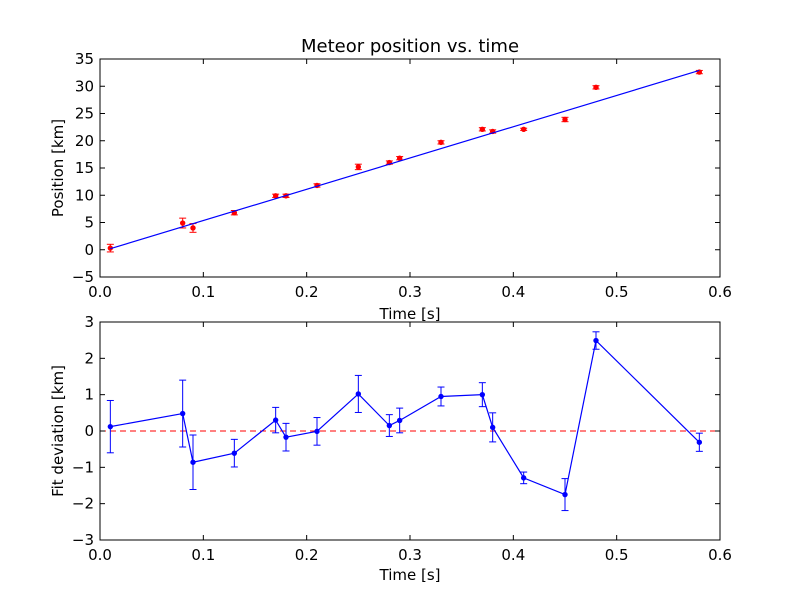 The width and height of the screenshot is (800, 600). What do you see at coordinates (307, 292) in the screenshot?
I see `top-chart-x-tick-label: 0.2` at bounding box center [307, 292].